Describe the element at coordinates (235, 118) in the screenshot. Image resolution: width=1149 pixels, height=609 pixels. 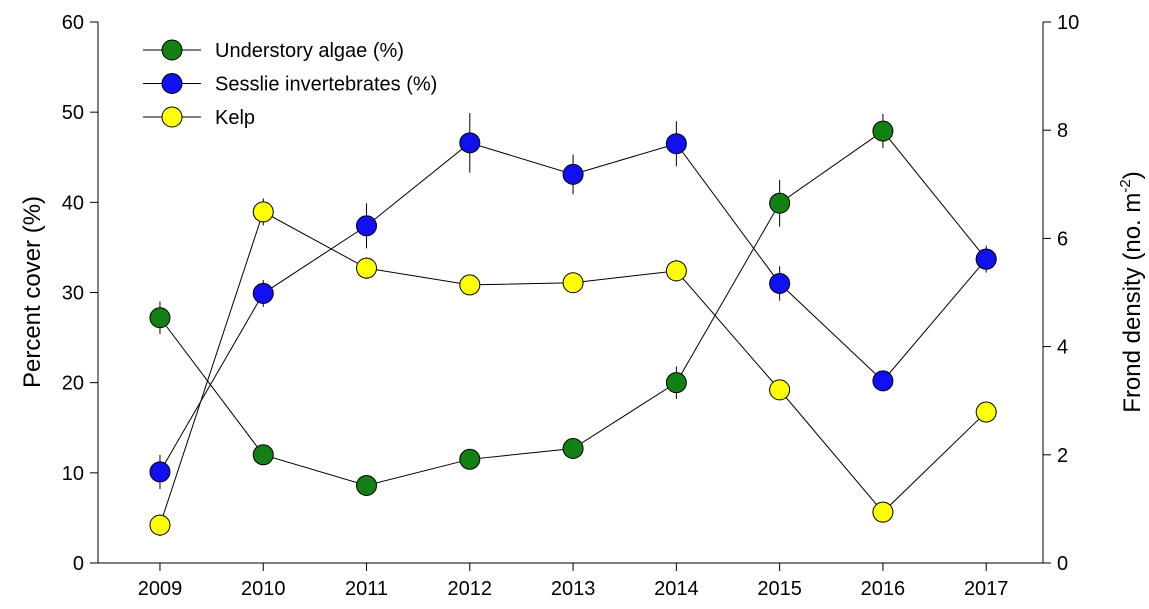
I see `legend-label: Kelp` at that location.